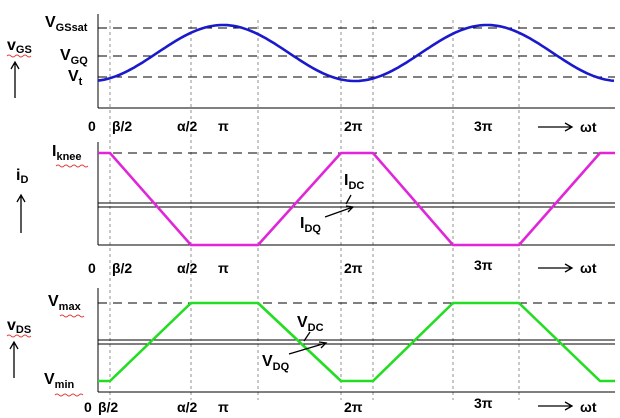 This screenshot has height=418, width=620. What do you see at coordinates (69, 395) in the screenshot?
I see `vmin-underline` at bounding box center [69, 395].